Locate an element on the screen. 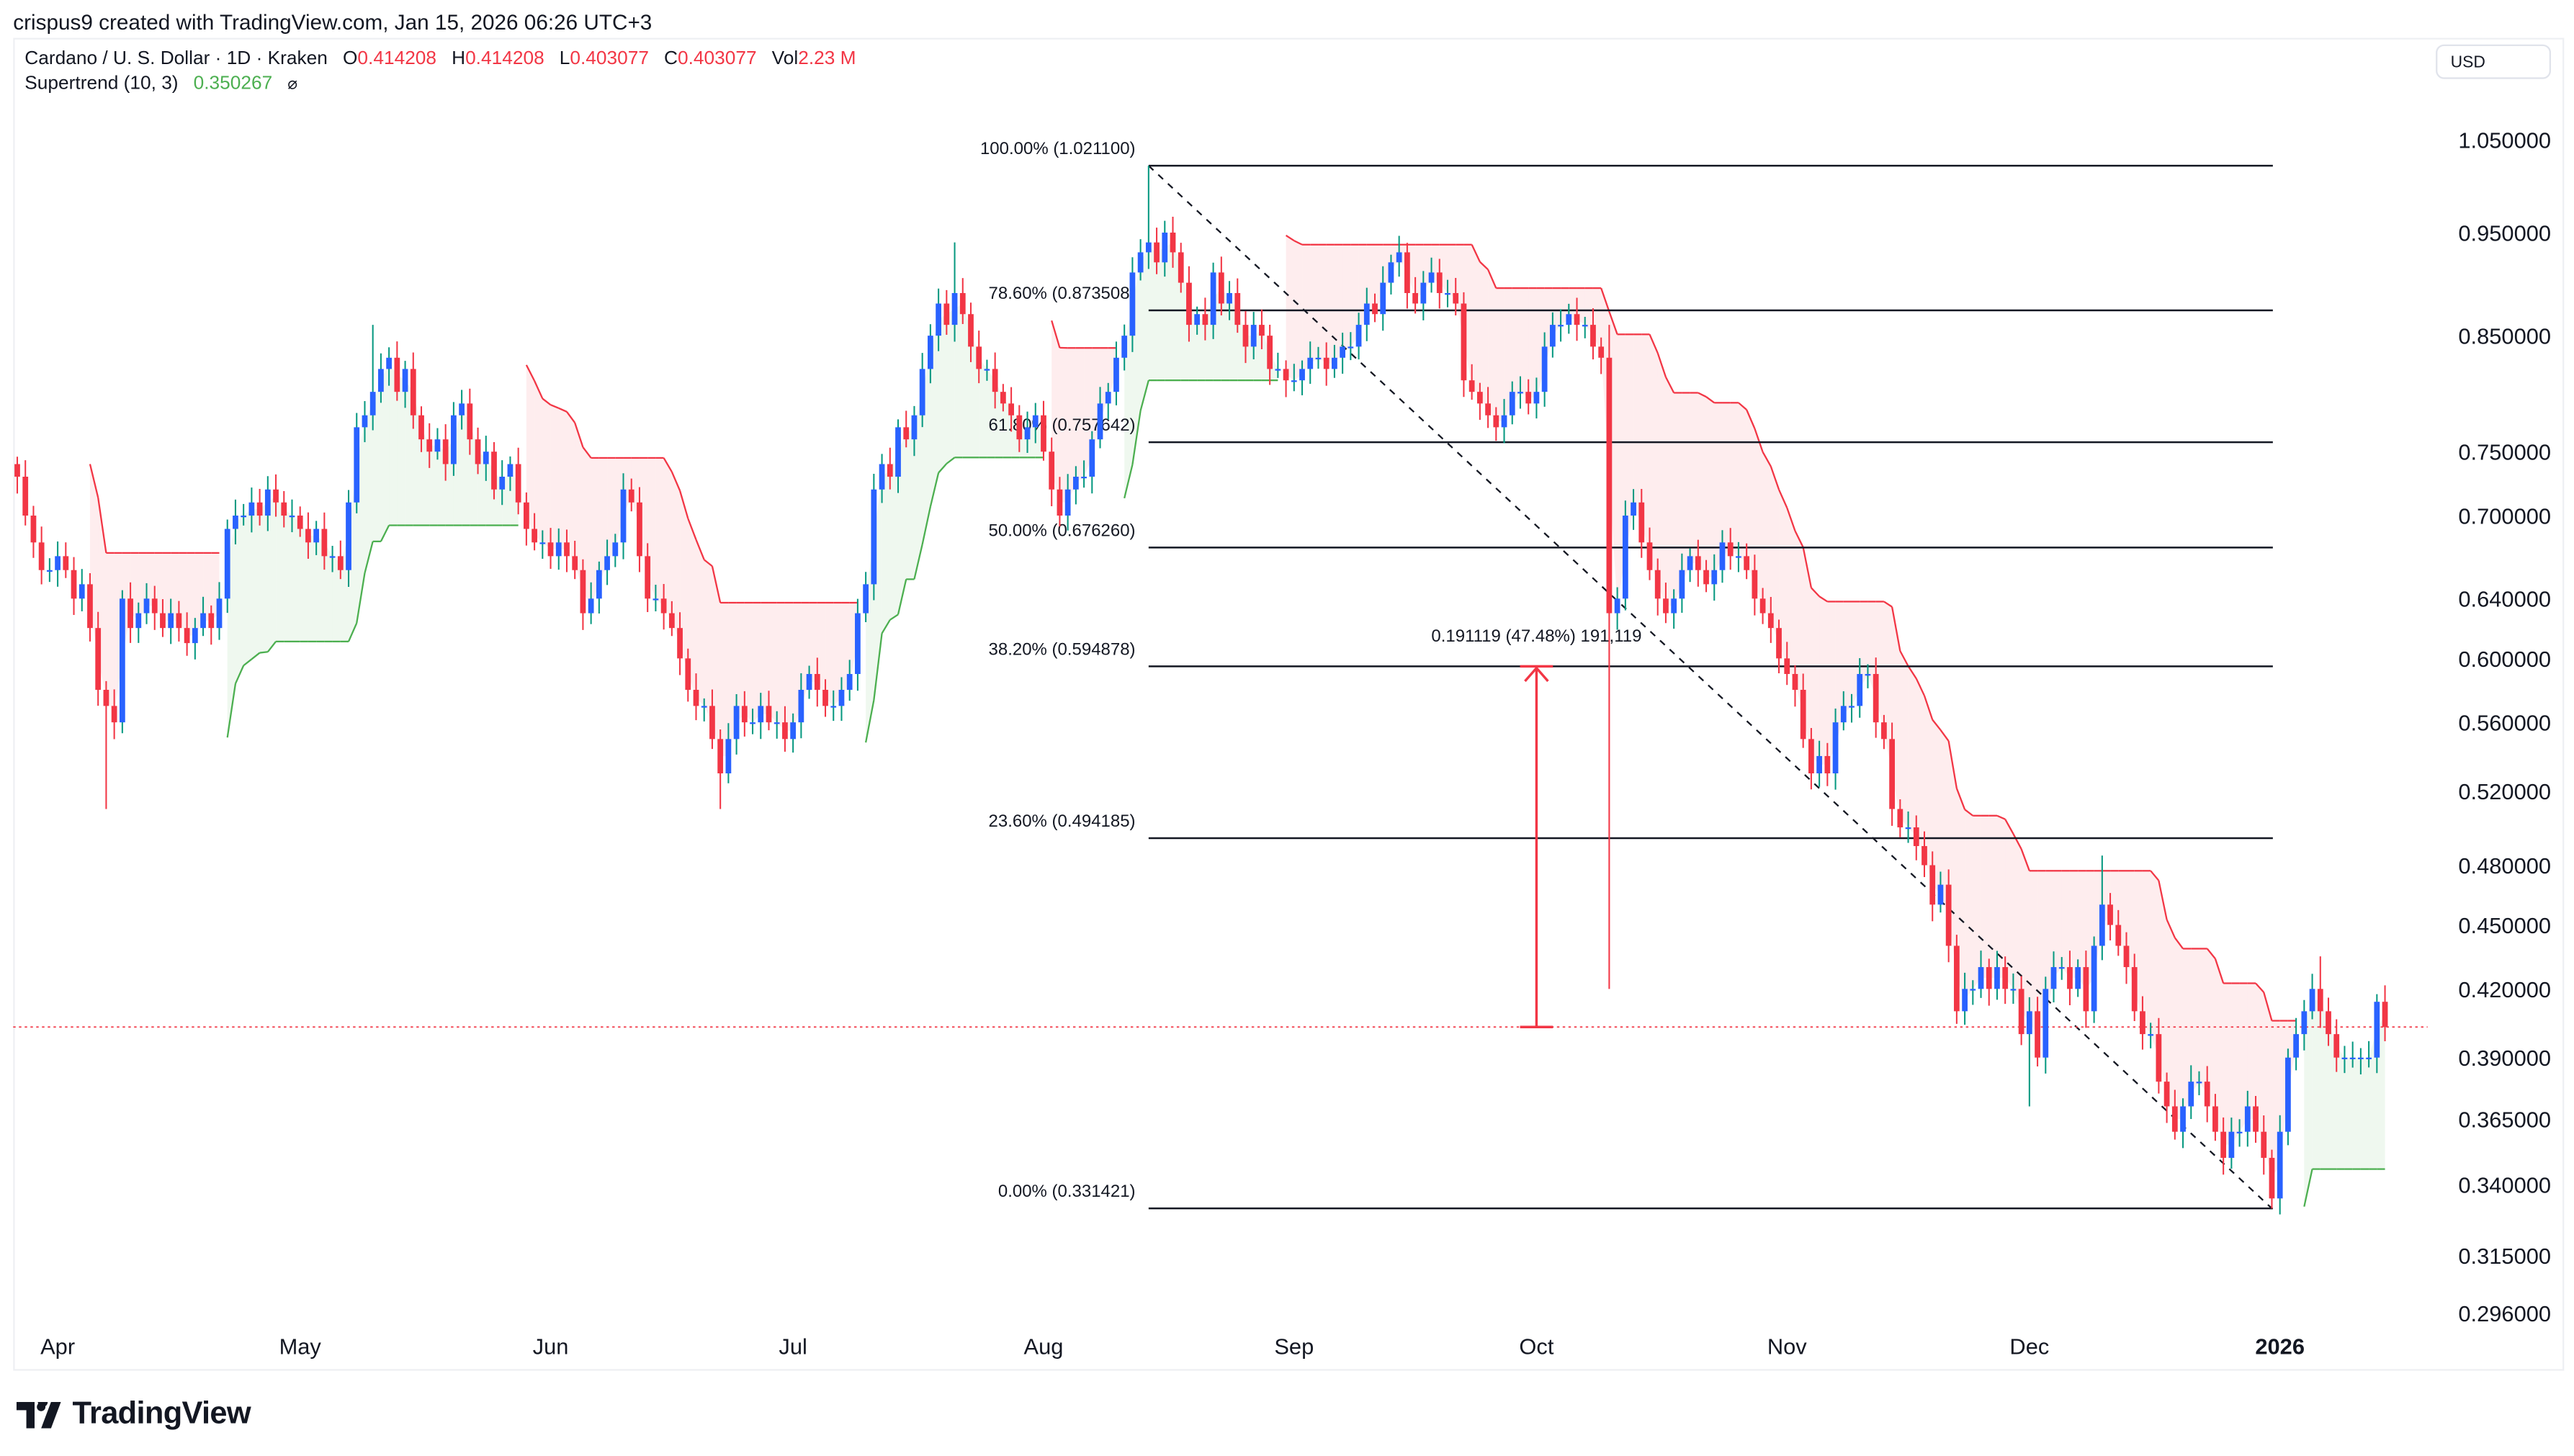 This screenshot has height=1456, width=2574. symbol-name: Cardano / U. S. Dollar · 1D · Kraken is located at coordinates (176, 59).